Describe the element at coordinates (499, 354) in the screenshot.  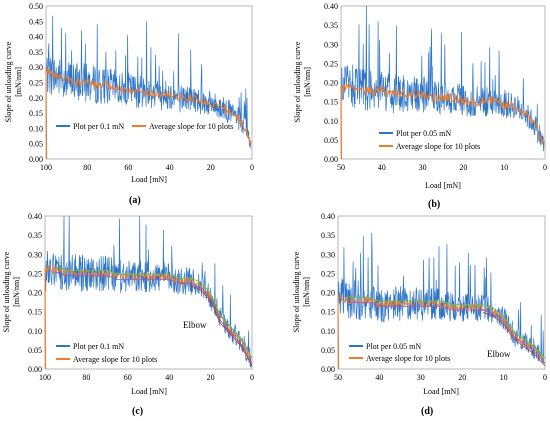
I see `elbow-annotation: Elbow` at that location.